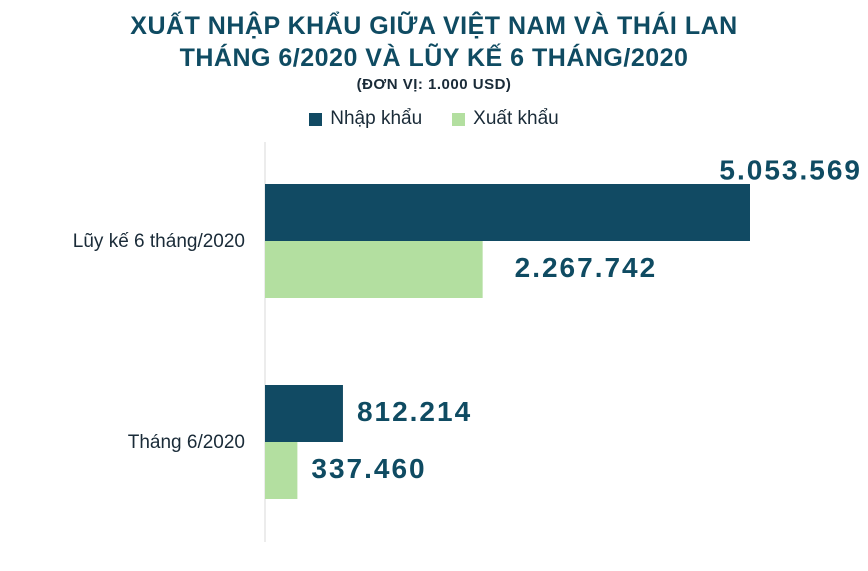 This screenshot has height=571, width=868. I want to click on legend-label-export: Xuất khẩu, so click(516, 118).